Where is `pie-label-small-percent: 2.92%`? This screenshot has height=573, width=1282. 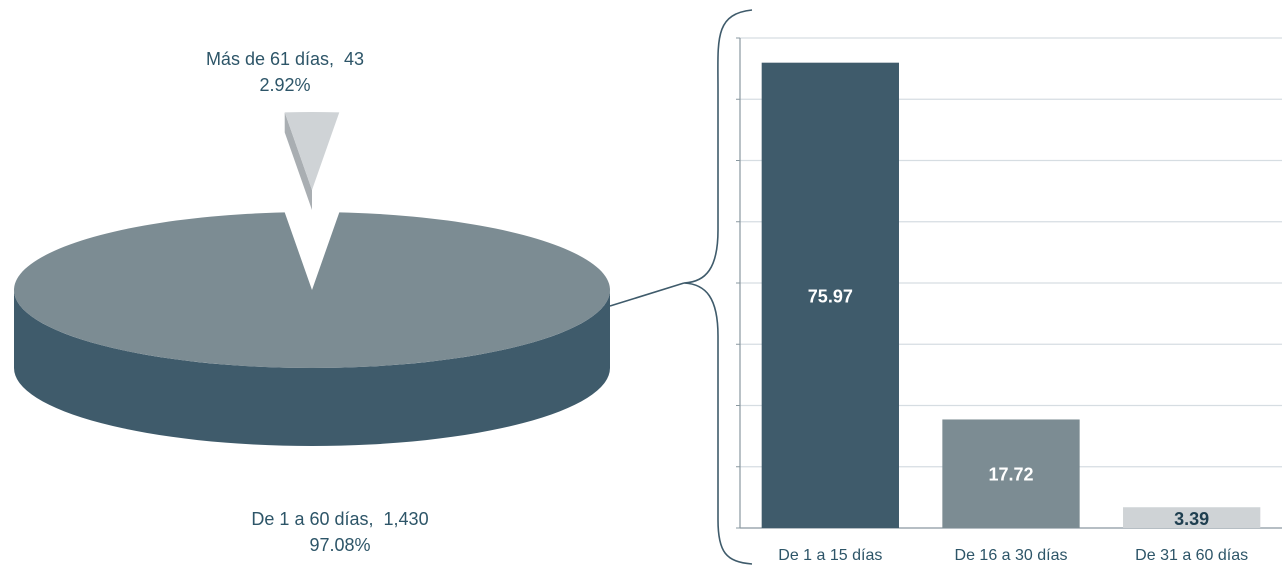 pie-label-small-percent: 2.92% is located at coordinates (285, 85).